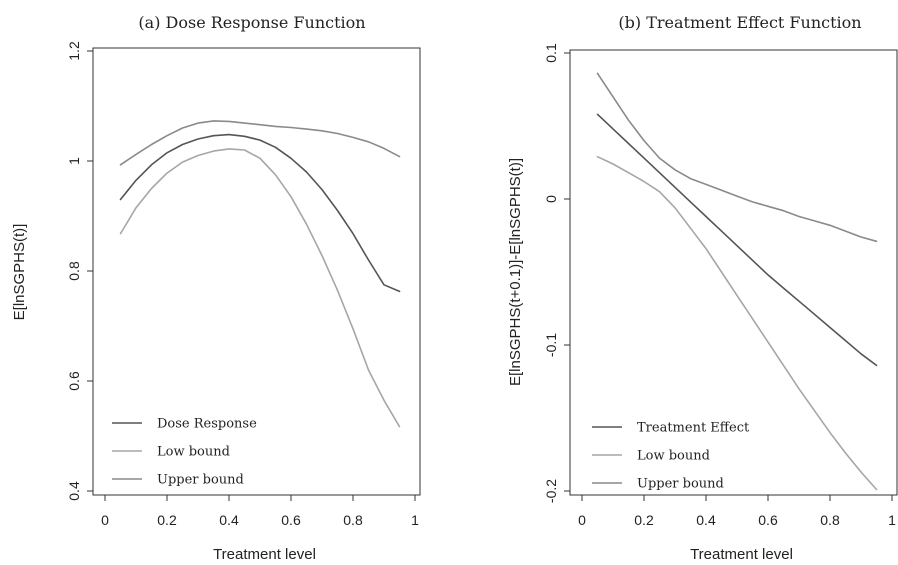 This screenshot has width=898, height=565. I want to click on series-line-treatment-effect, so click(737, 240).